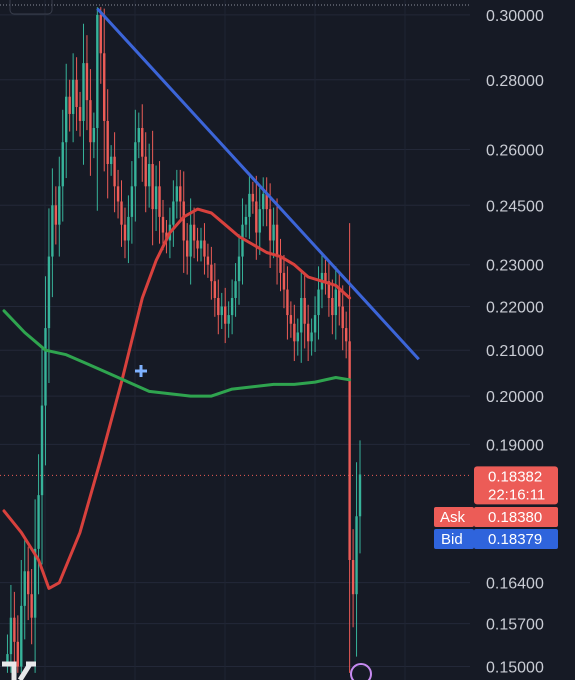 The height and width of the screenshot is (680, 575). I want to click on tradingview-logo, so click(19, 670).